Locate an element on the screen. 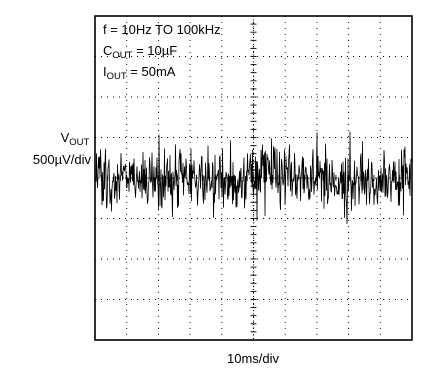 Image resolution: width=424 pixels, height=372 pixels. x-scale-label: 10ms/div is located at coordinates (253, 358).